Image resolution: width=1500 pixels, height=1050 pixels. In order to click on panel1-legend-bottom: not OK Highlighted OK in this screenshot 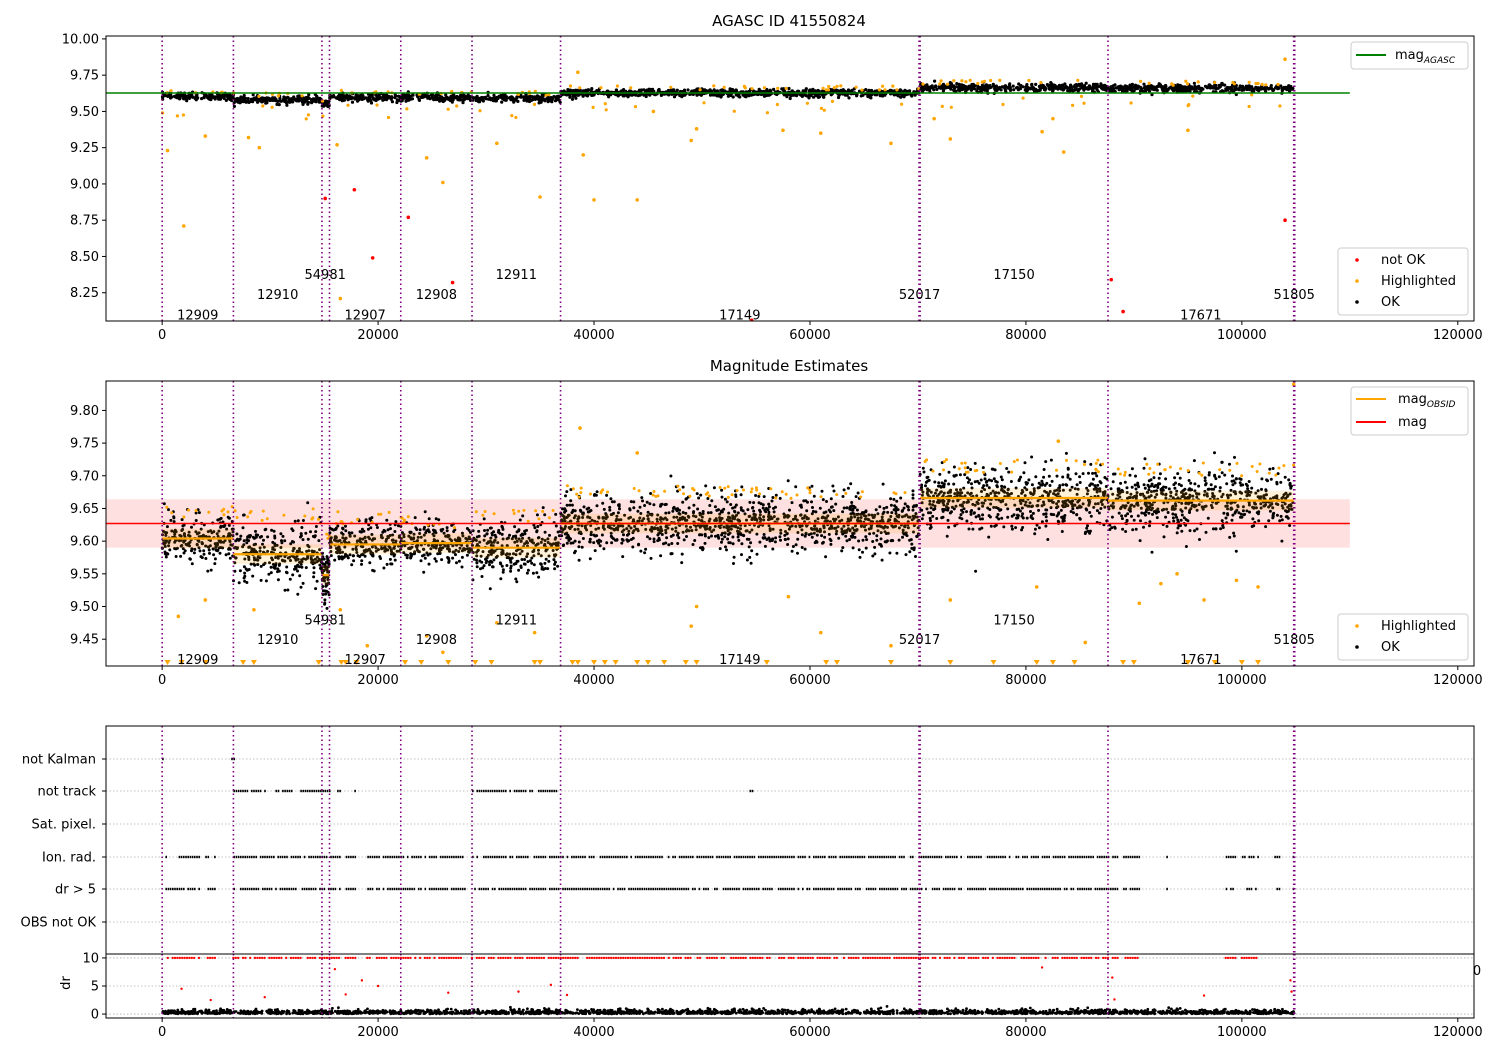, I will do `click(1403, 281)`.